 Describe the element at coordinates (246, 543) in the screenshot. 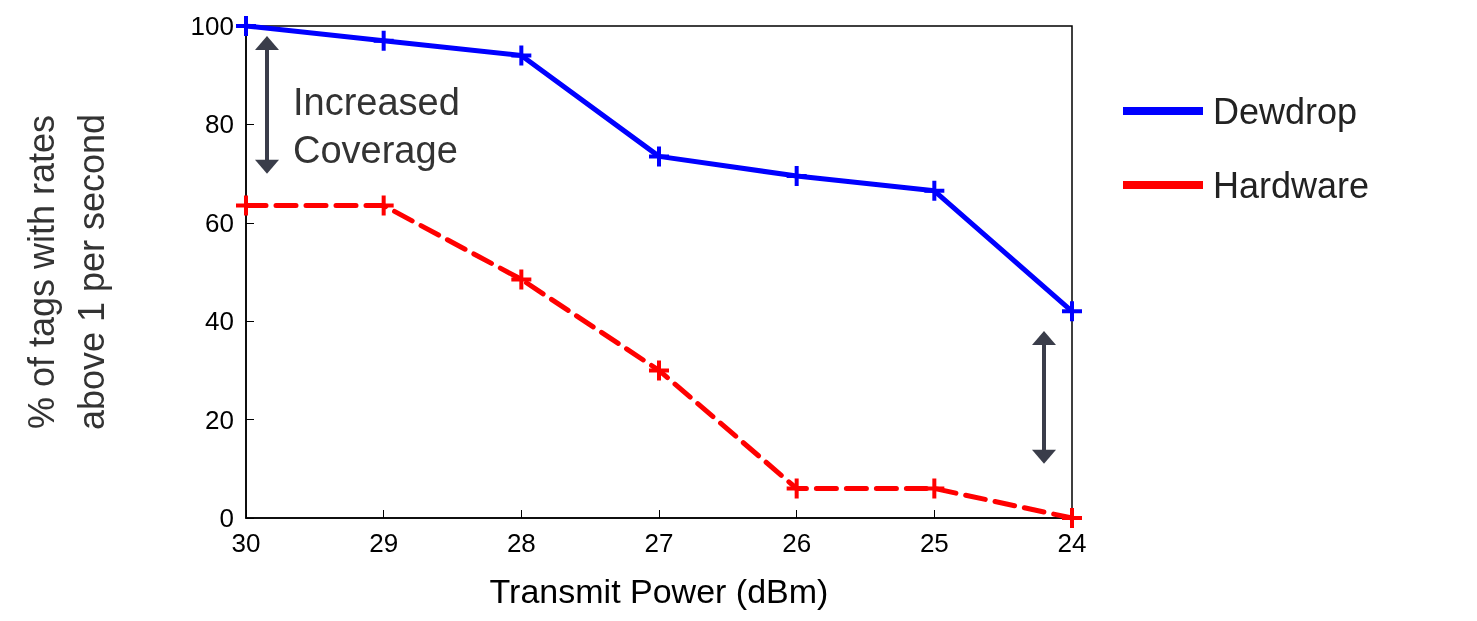

I see `x-tick-label: 30` at that location.